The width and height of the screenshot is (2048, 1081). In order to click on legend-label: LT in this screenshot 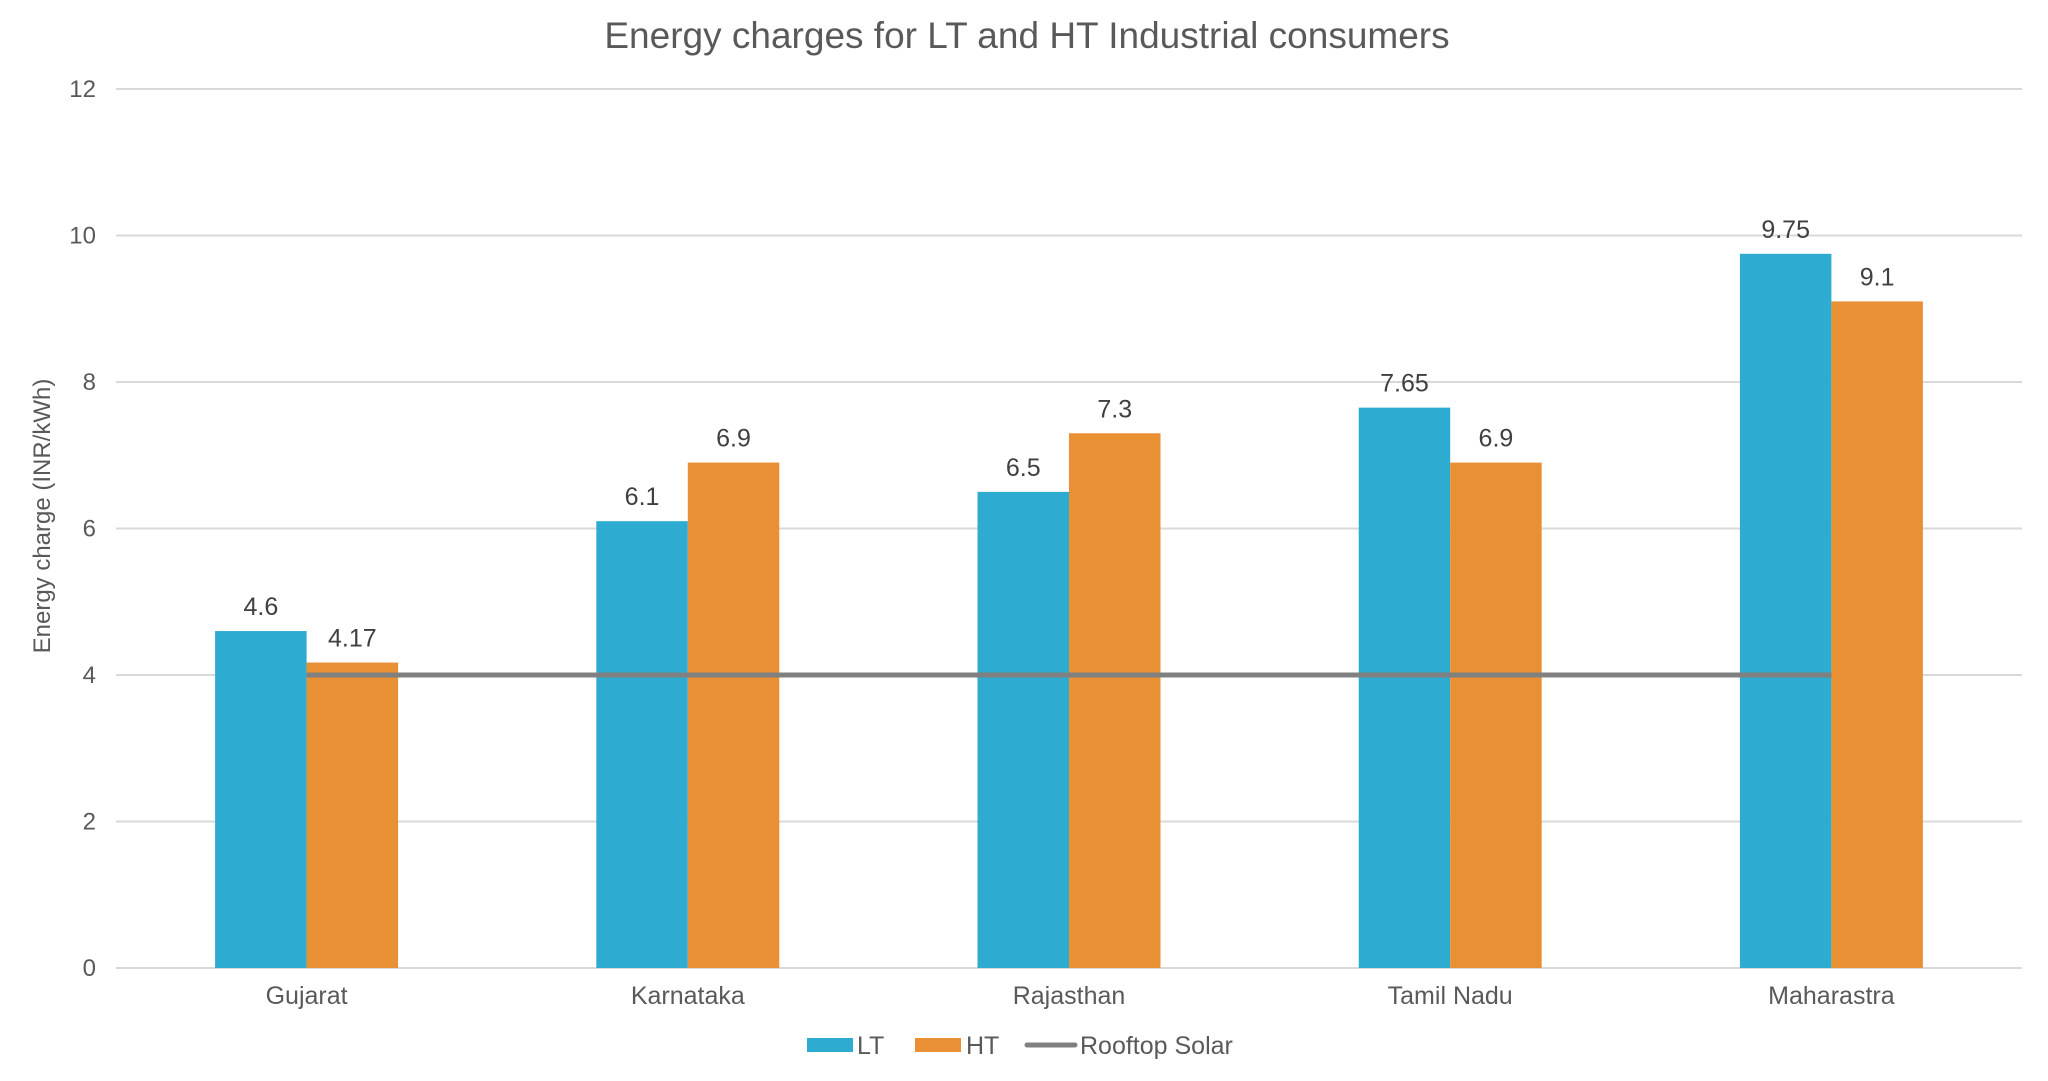, I will do `click(870, 1046)`.